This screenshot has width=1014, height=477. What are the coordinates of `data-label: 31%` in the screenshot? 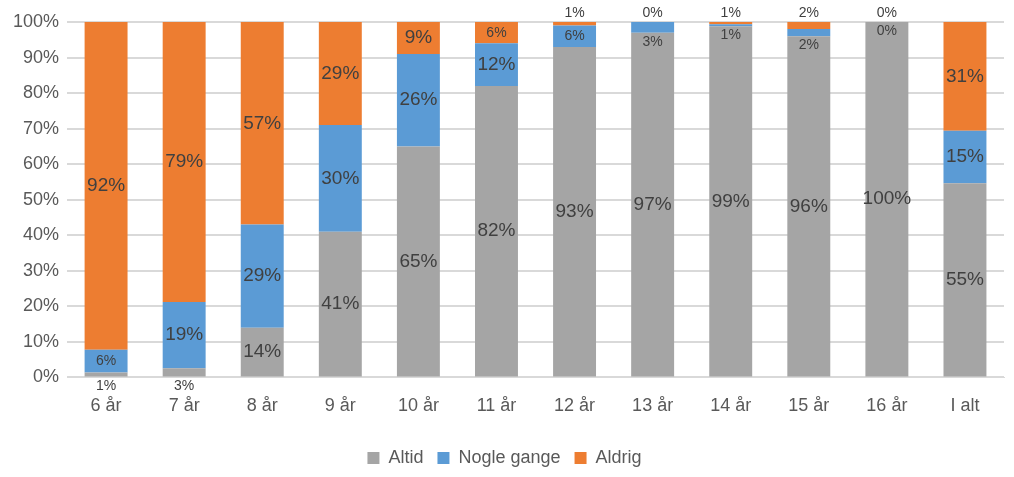 It's located at (965, 75).